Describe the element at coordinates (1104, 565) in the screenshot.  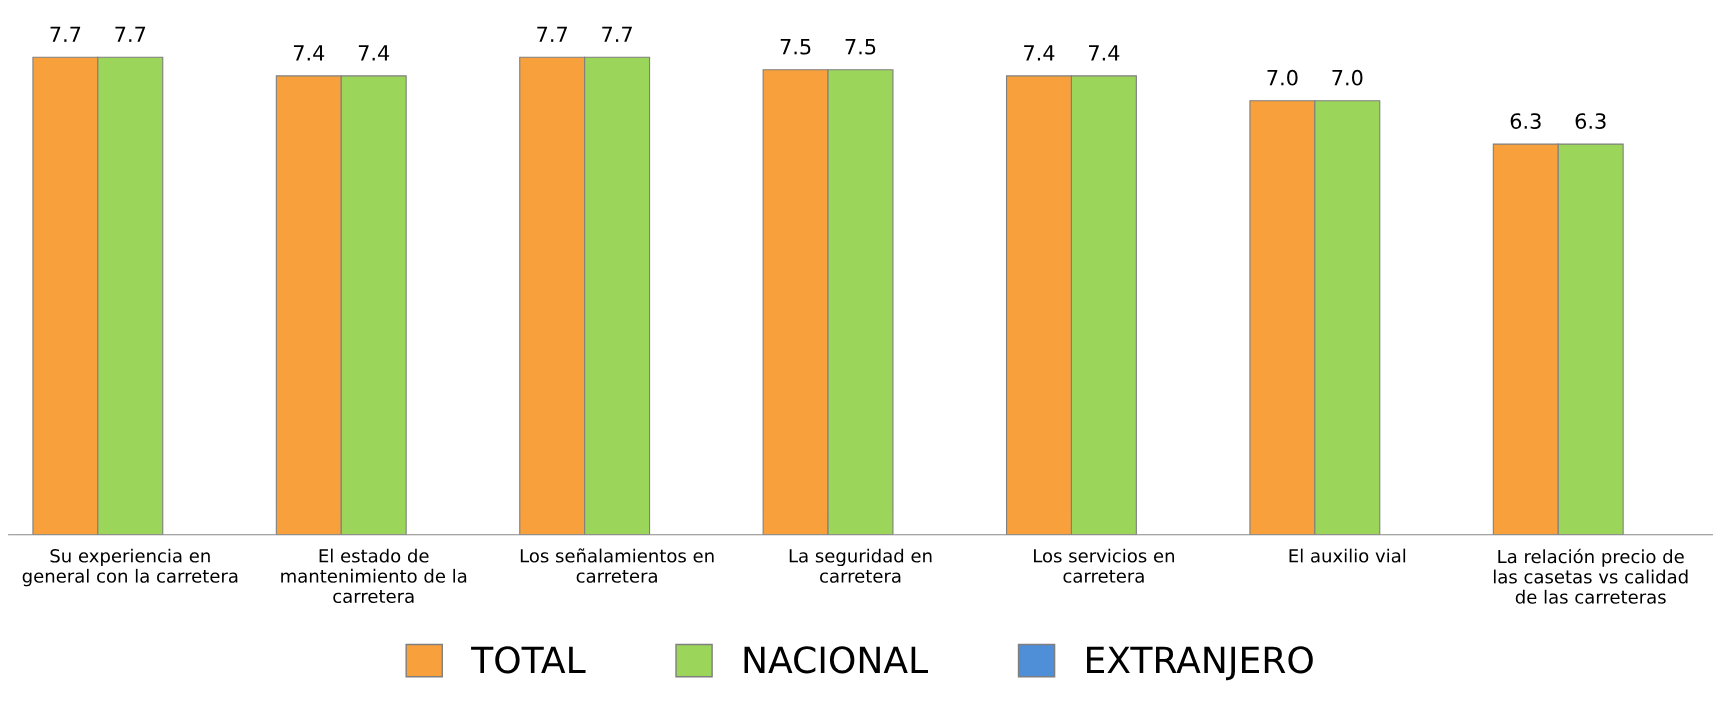
I see `x-tick-label: Los servicios en carretera` at that location.